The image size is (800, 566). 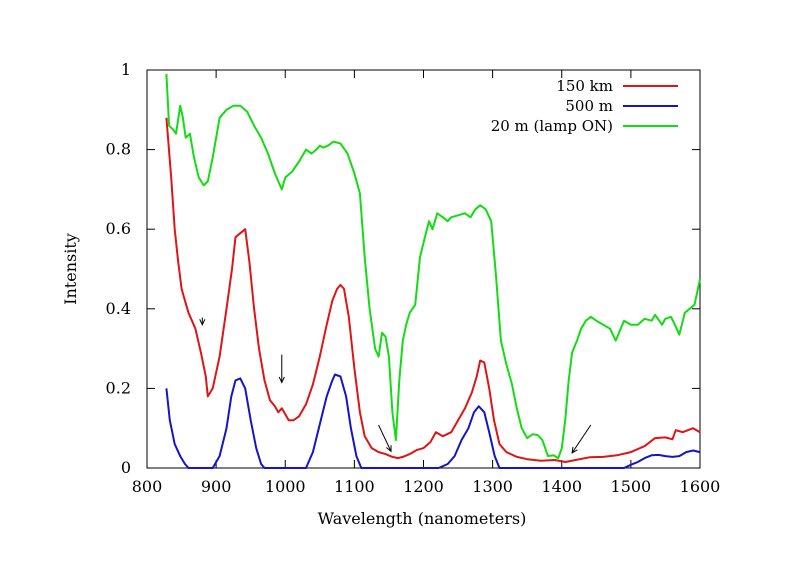 What do you see at coordinates (118, 268) in the screenshot?
I see `y-tick-labels: 0 0.2 0.4 0.6 0.8 1` at bounding box center [118, 268].